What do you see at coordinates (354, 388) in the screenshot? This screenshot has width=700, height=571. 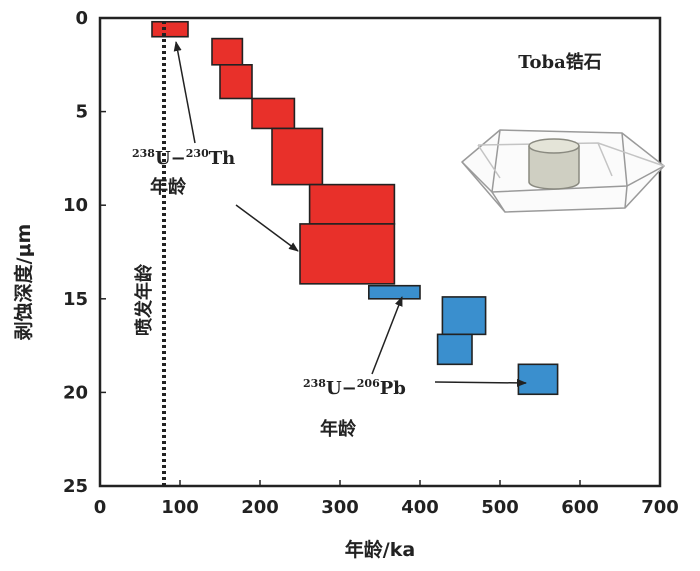 I see `upb-isotope-label: 238U−206Pb` at bounding box center [354, 388].